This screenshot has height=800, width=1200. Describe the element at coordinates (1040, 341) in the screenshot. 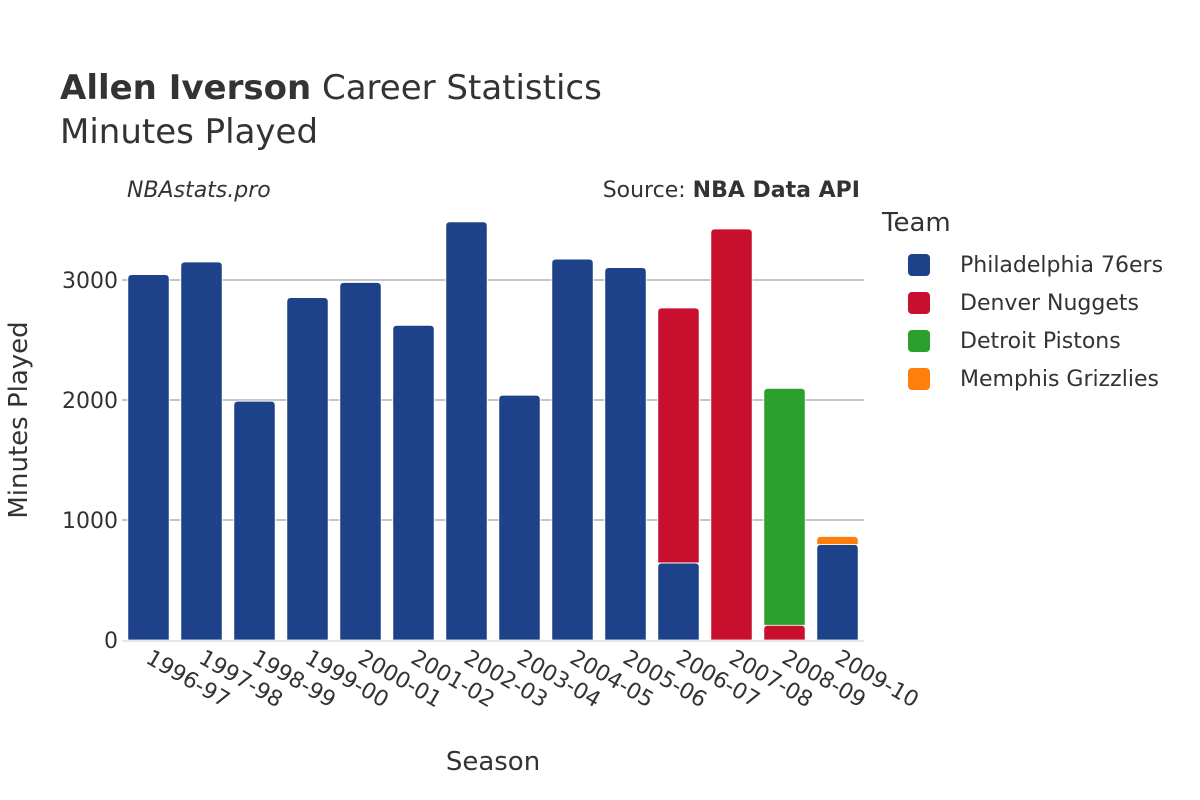

I see `legend-label: Detroit Pistons` at that location.